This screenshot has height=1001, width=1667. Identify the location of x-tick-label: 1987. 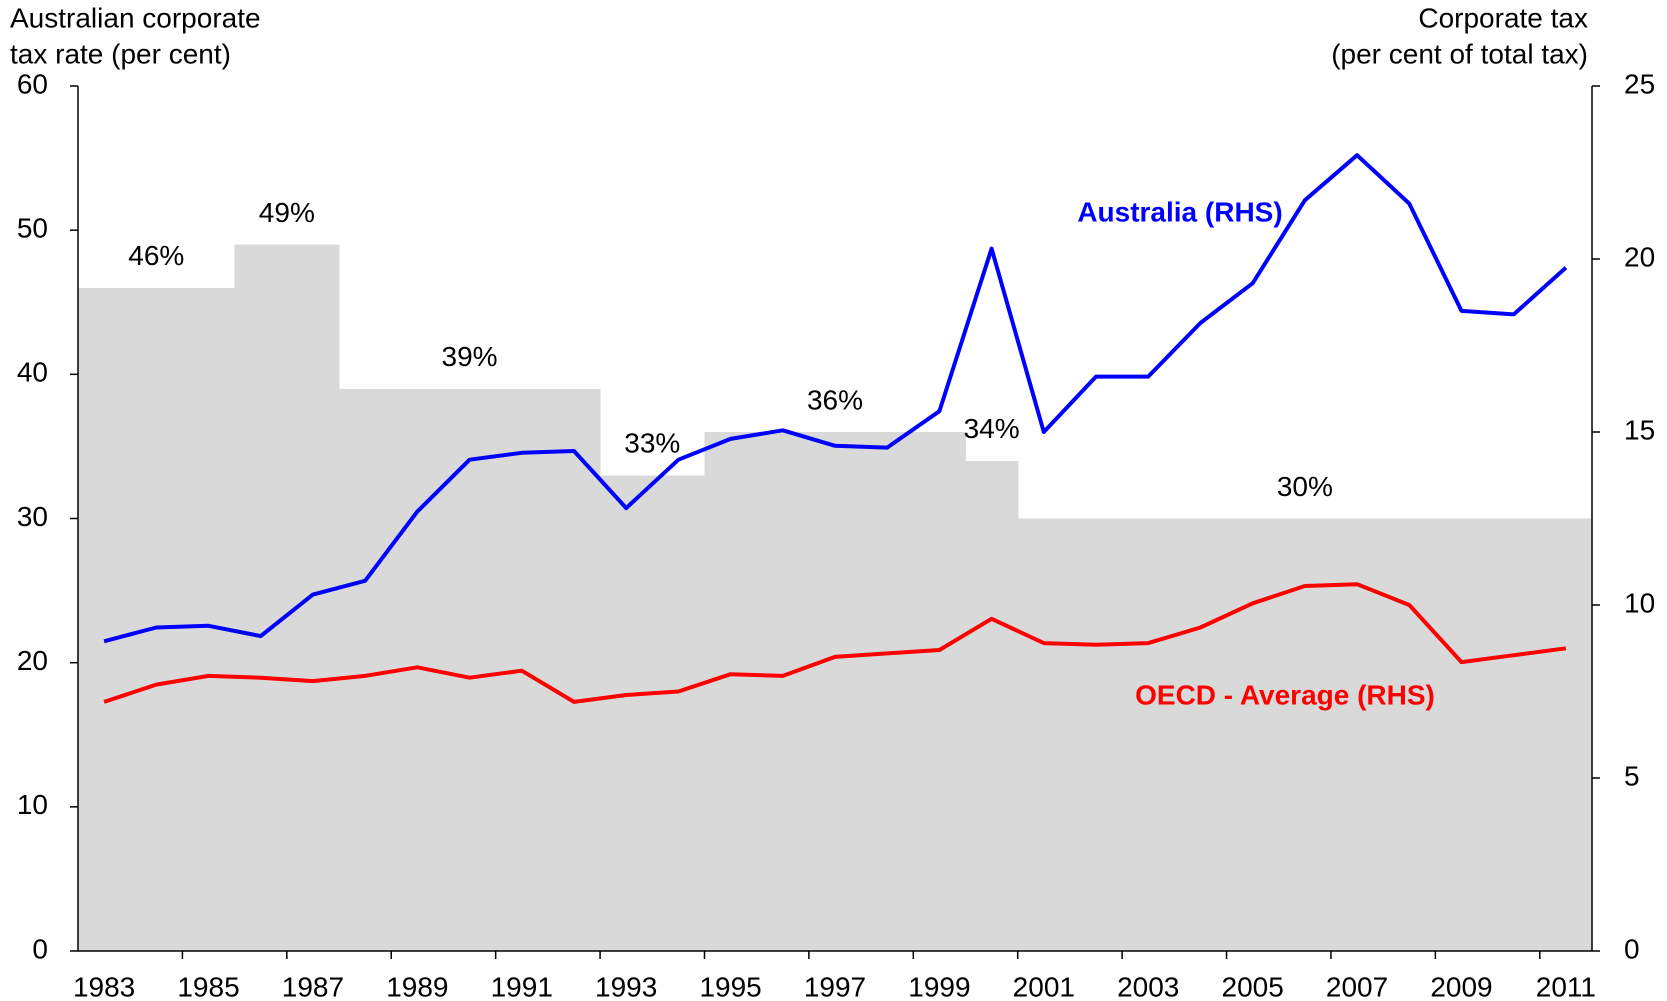
(313, 986).